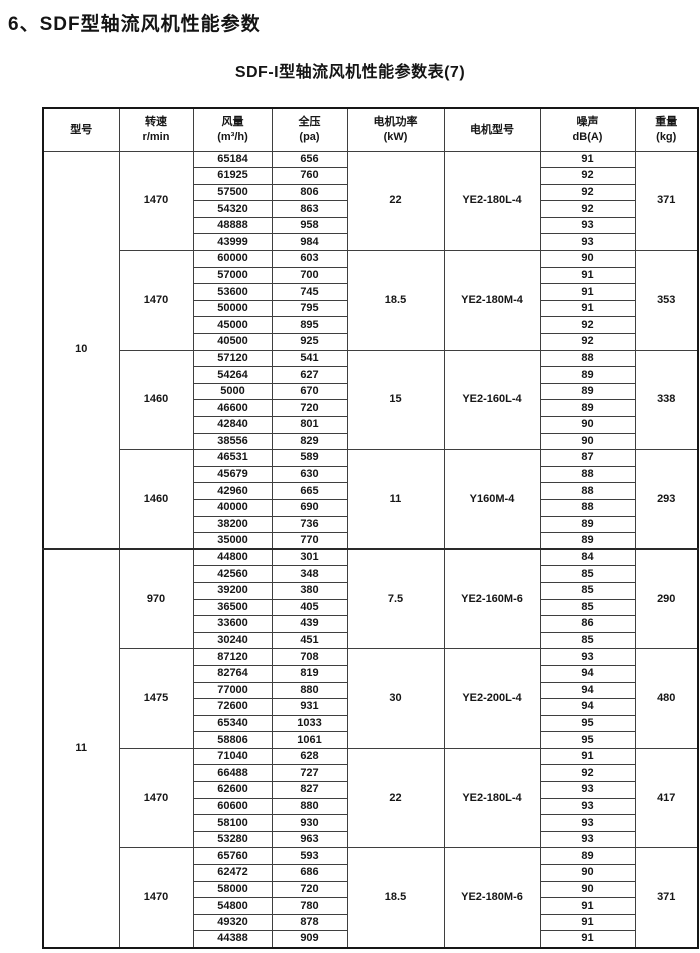 This screenshot has width=700, height=953. I want to click on table-row: 62472 686 90, so click(370, 873).